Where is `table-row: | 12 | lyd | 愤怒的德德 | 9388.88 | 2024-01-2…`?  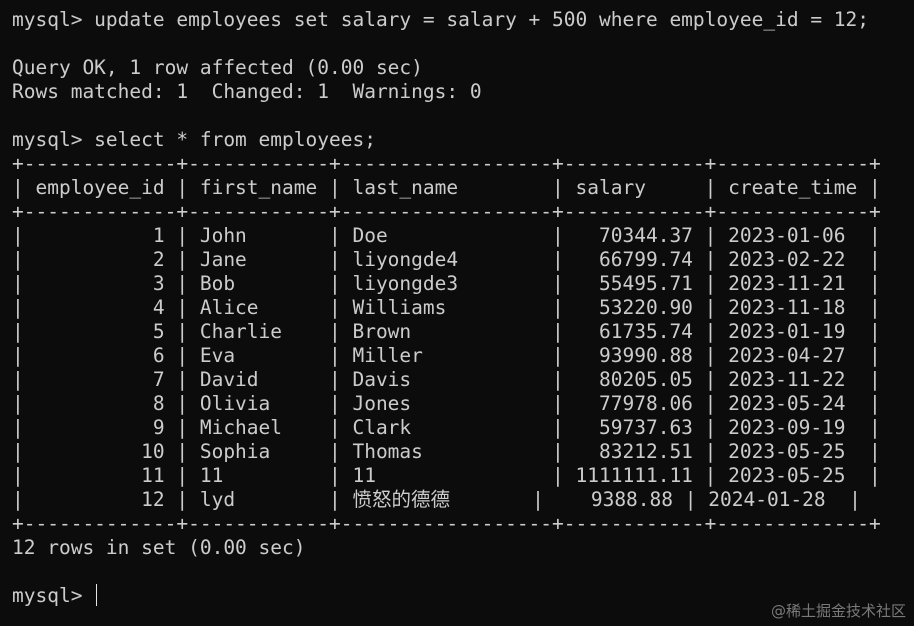 table-row: | 12 | lyd | 愤怒的德德 | 9388.88 | 2024-01-2… is located at coordinates (436, 499).